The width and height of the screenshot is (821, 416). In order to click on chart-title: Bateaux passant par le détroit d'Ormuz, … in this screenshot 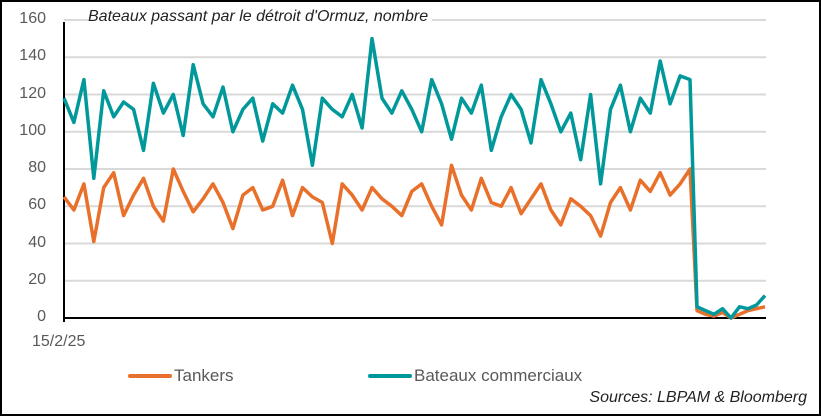, I will do `click(260, 17)`.